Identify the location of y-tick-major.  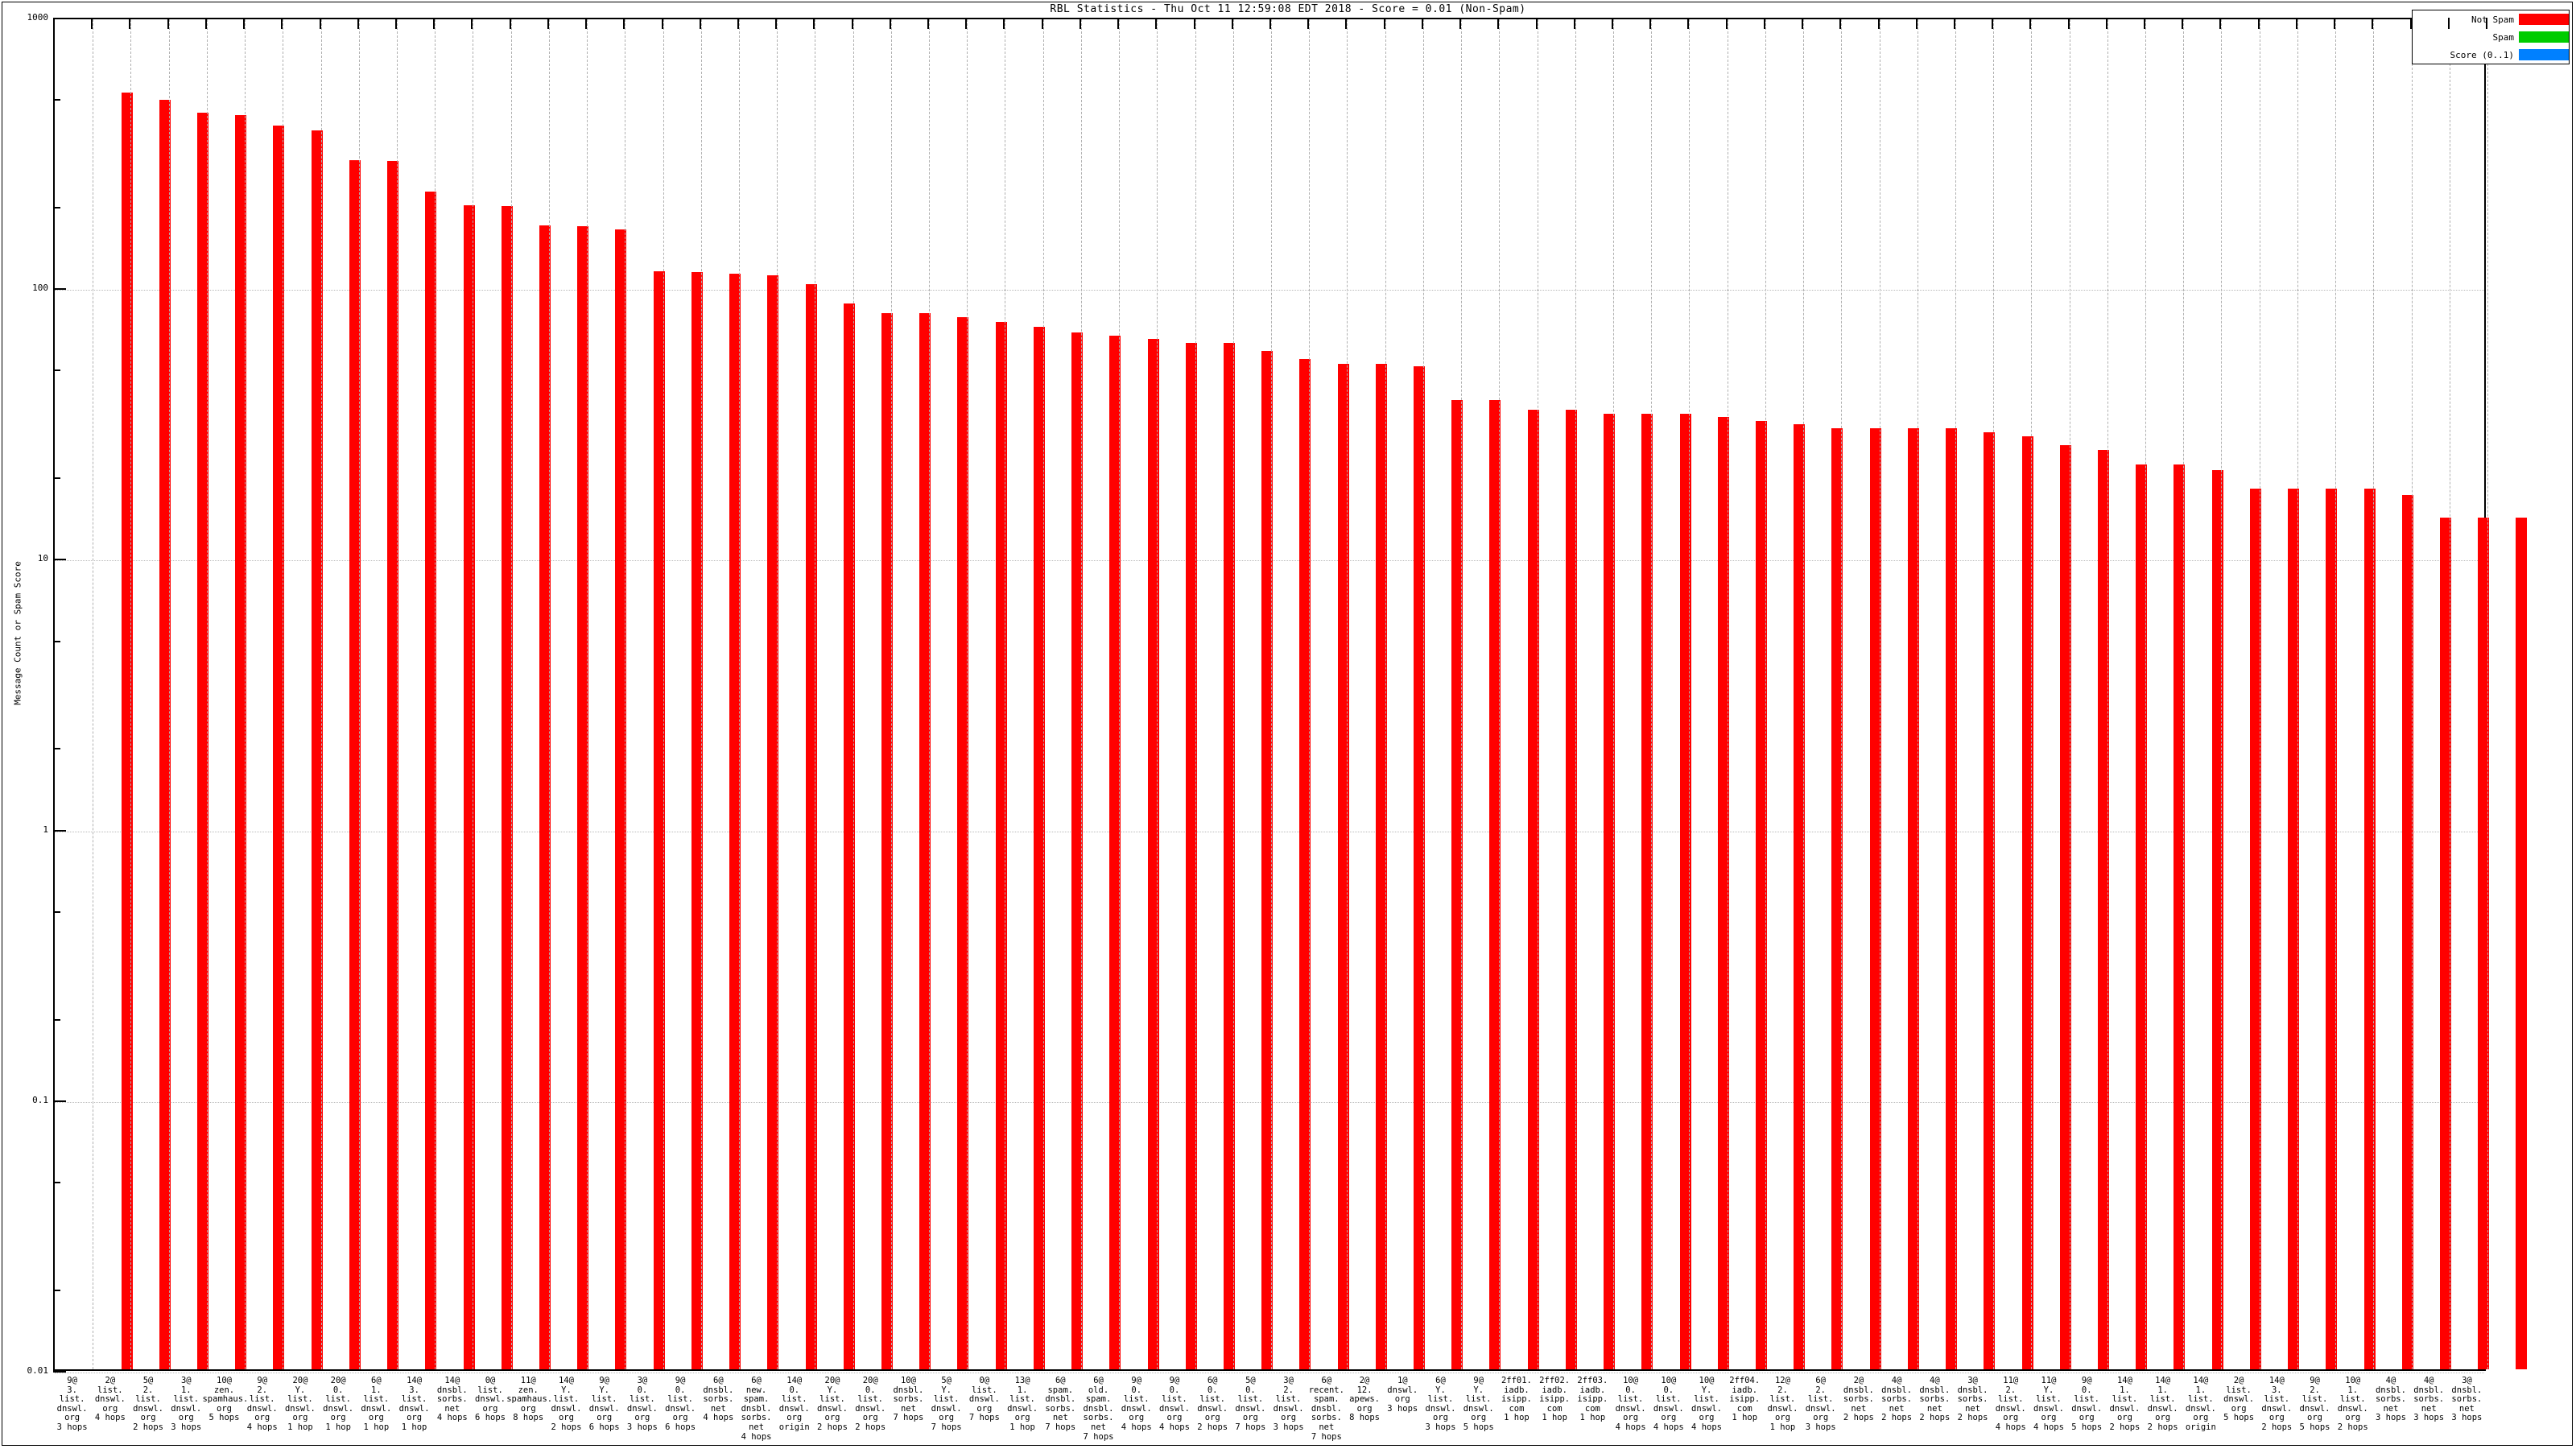
(59, 830).